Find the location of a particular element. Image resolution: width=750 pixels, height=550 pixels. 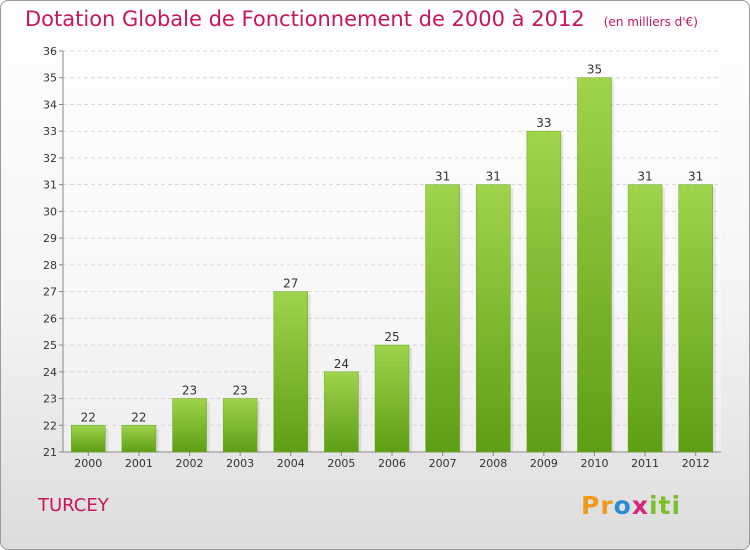

x-tick-label: 2002 is located at coordinates (190, 463).